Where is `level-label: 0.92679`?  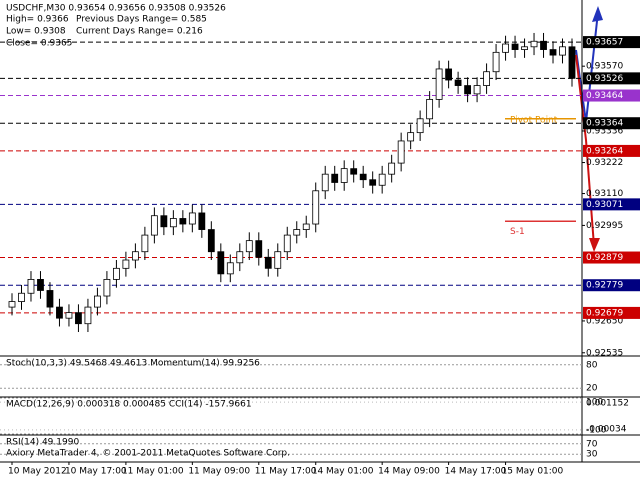
level-label: 0.92679 is located at coordinates (604, 313).